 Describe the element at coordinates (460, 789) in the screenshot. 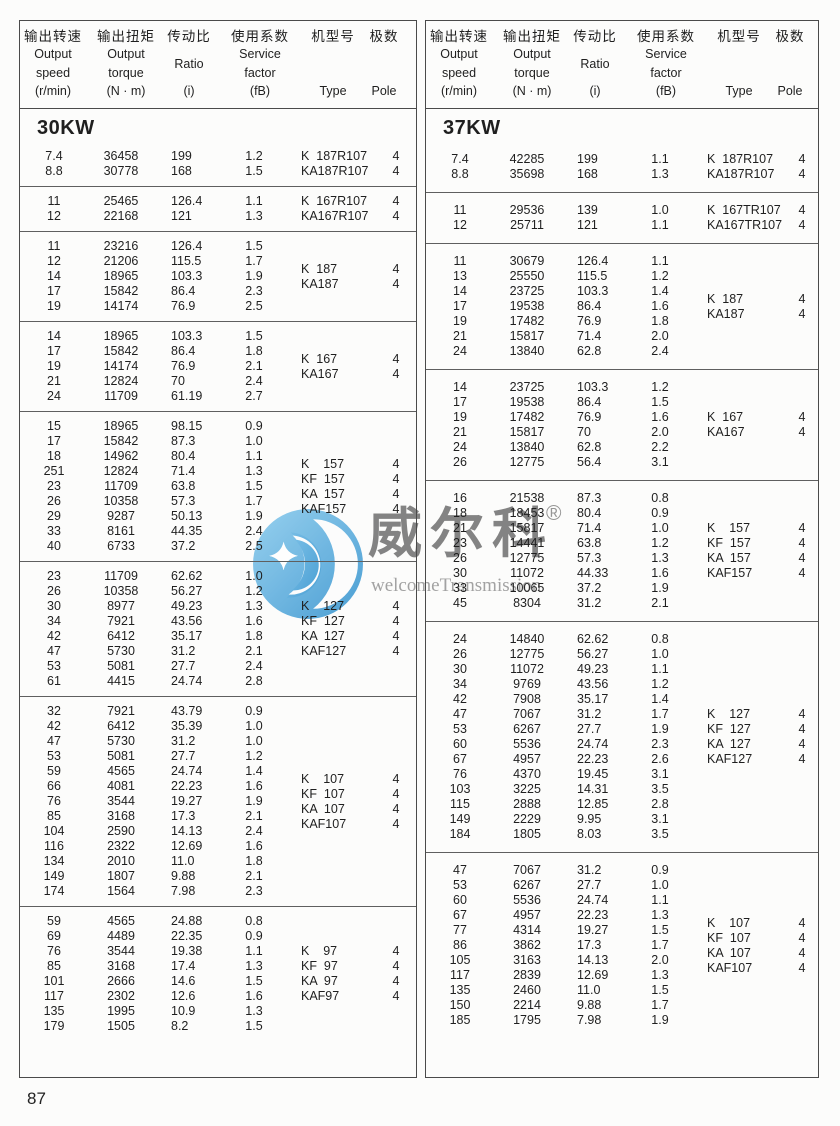

I see `cell-output-speed: 103` at that location.